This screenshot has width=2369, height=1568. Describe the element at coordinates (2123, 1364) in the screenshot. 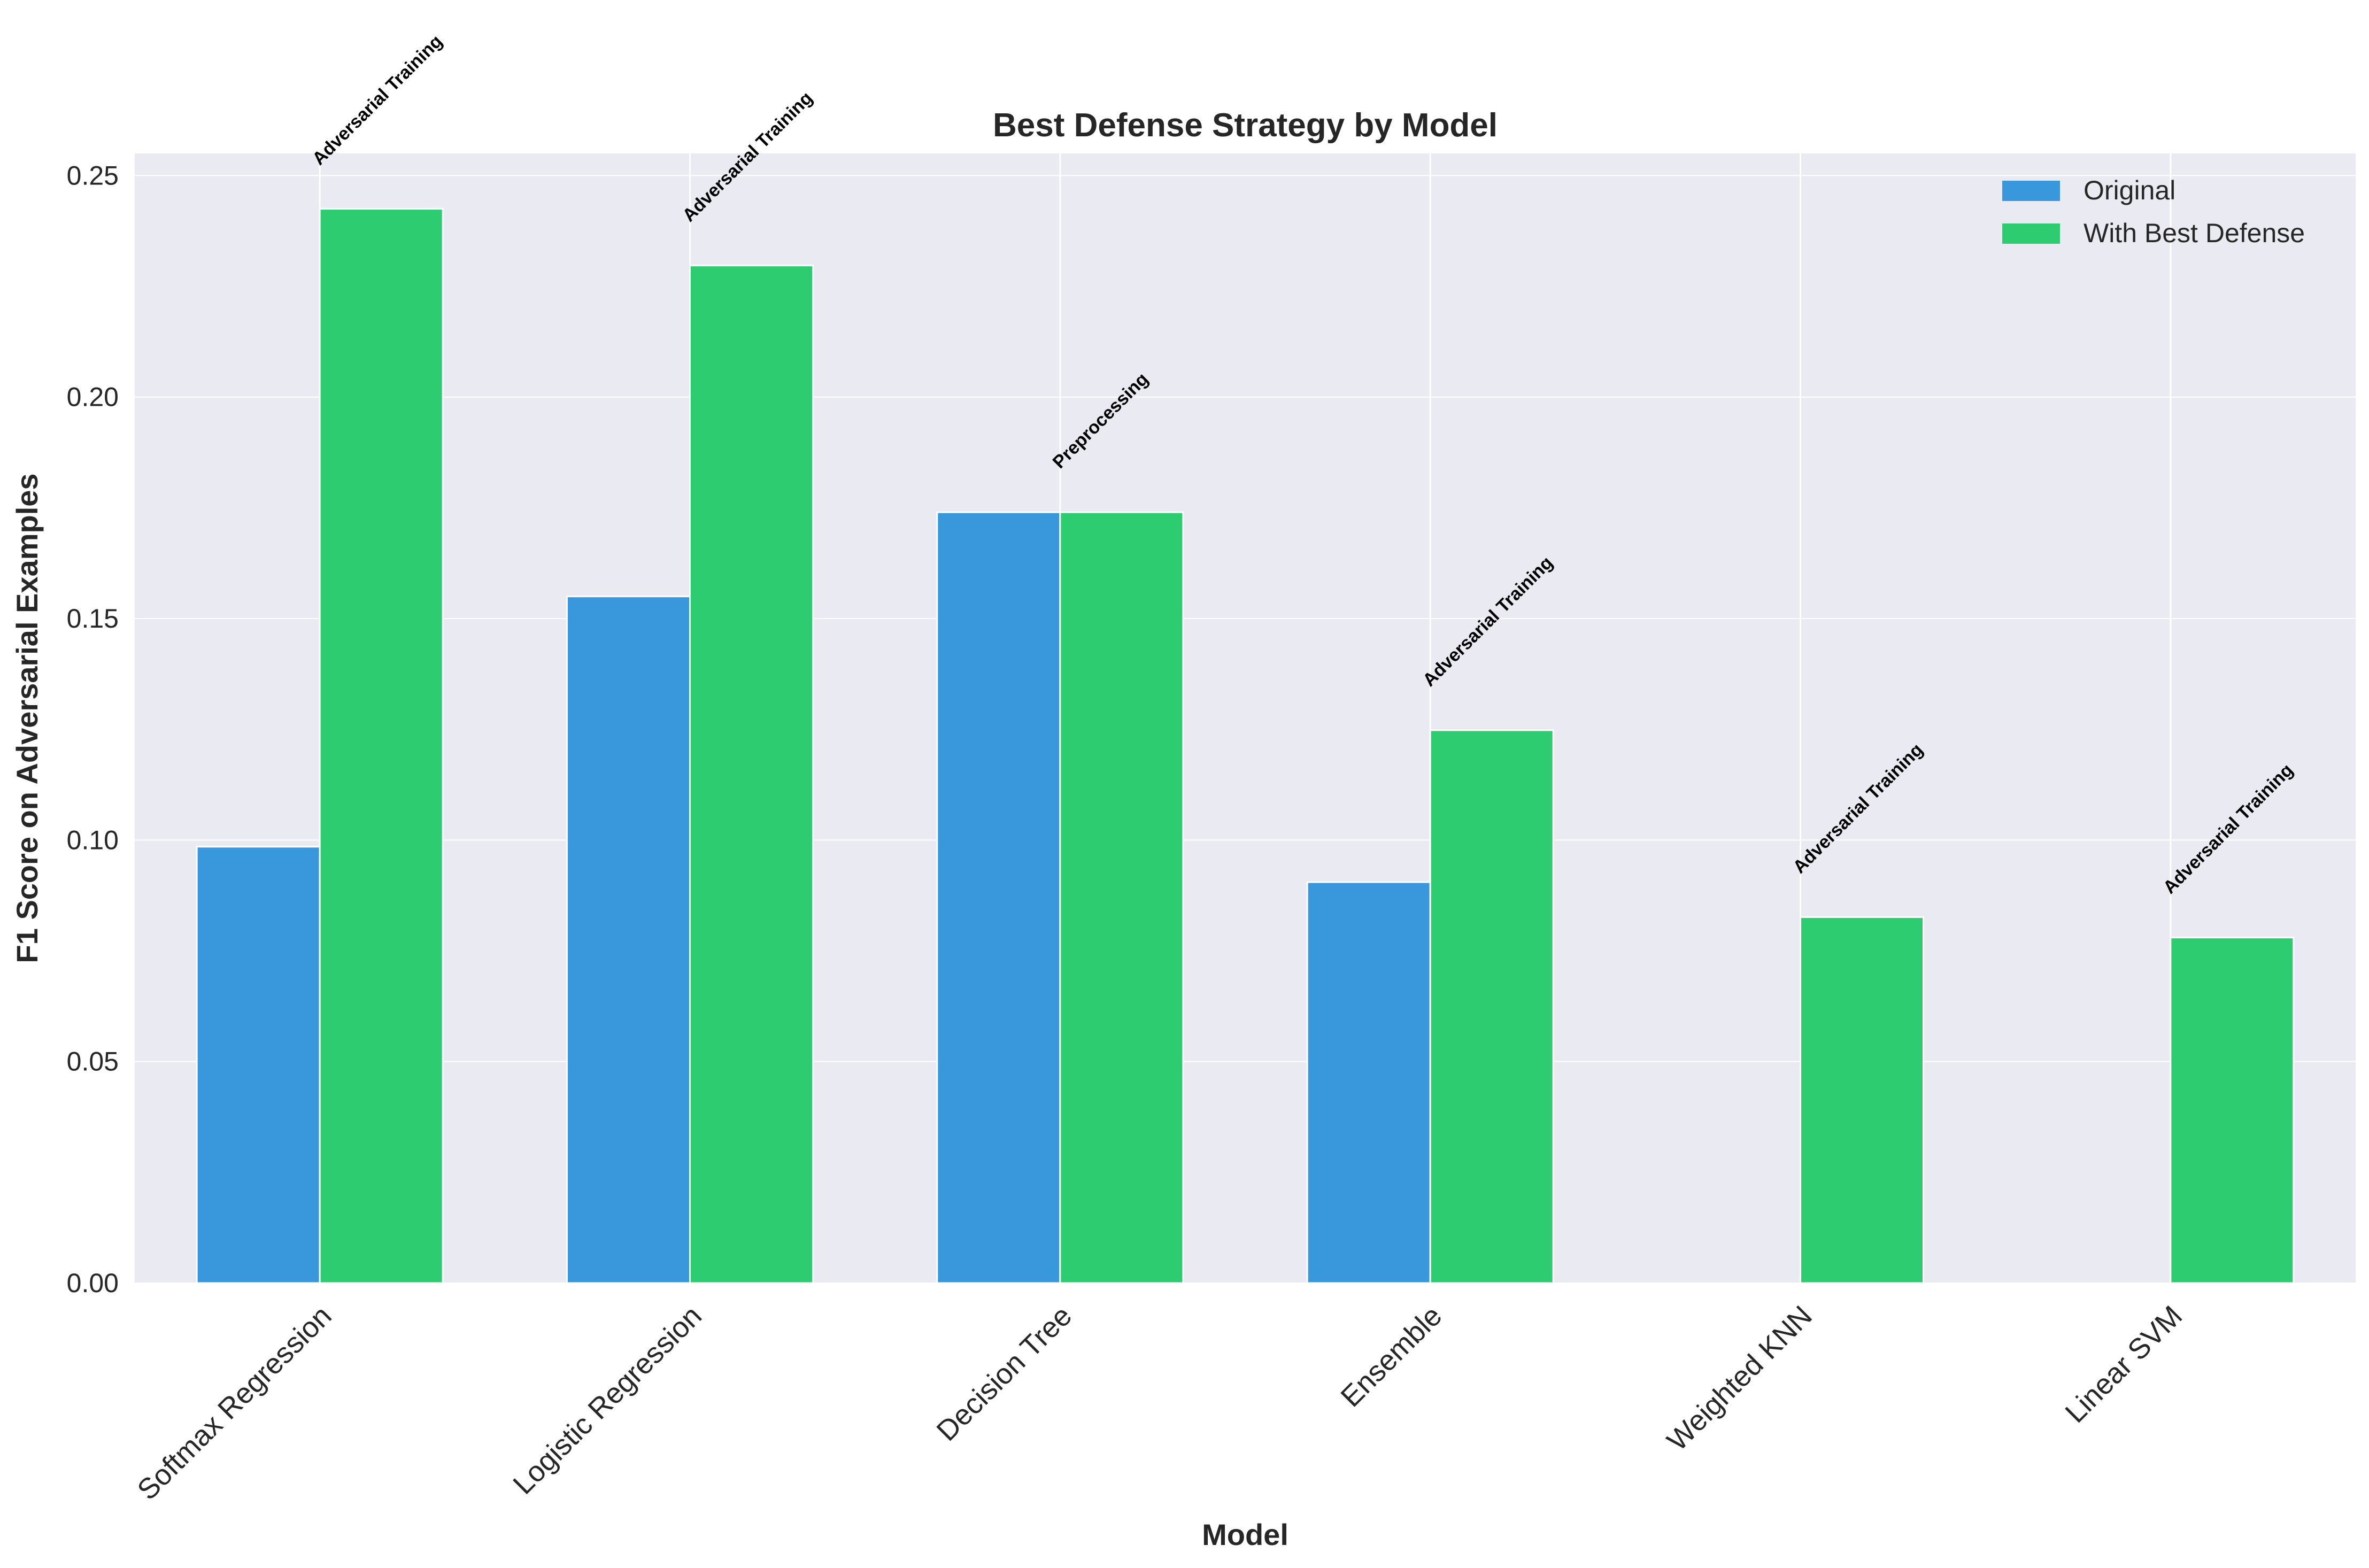

I see `x-tick-label: Linear SVM` at that location.